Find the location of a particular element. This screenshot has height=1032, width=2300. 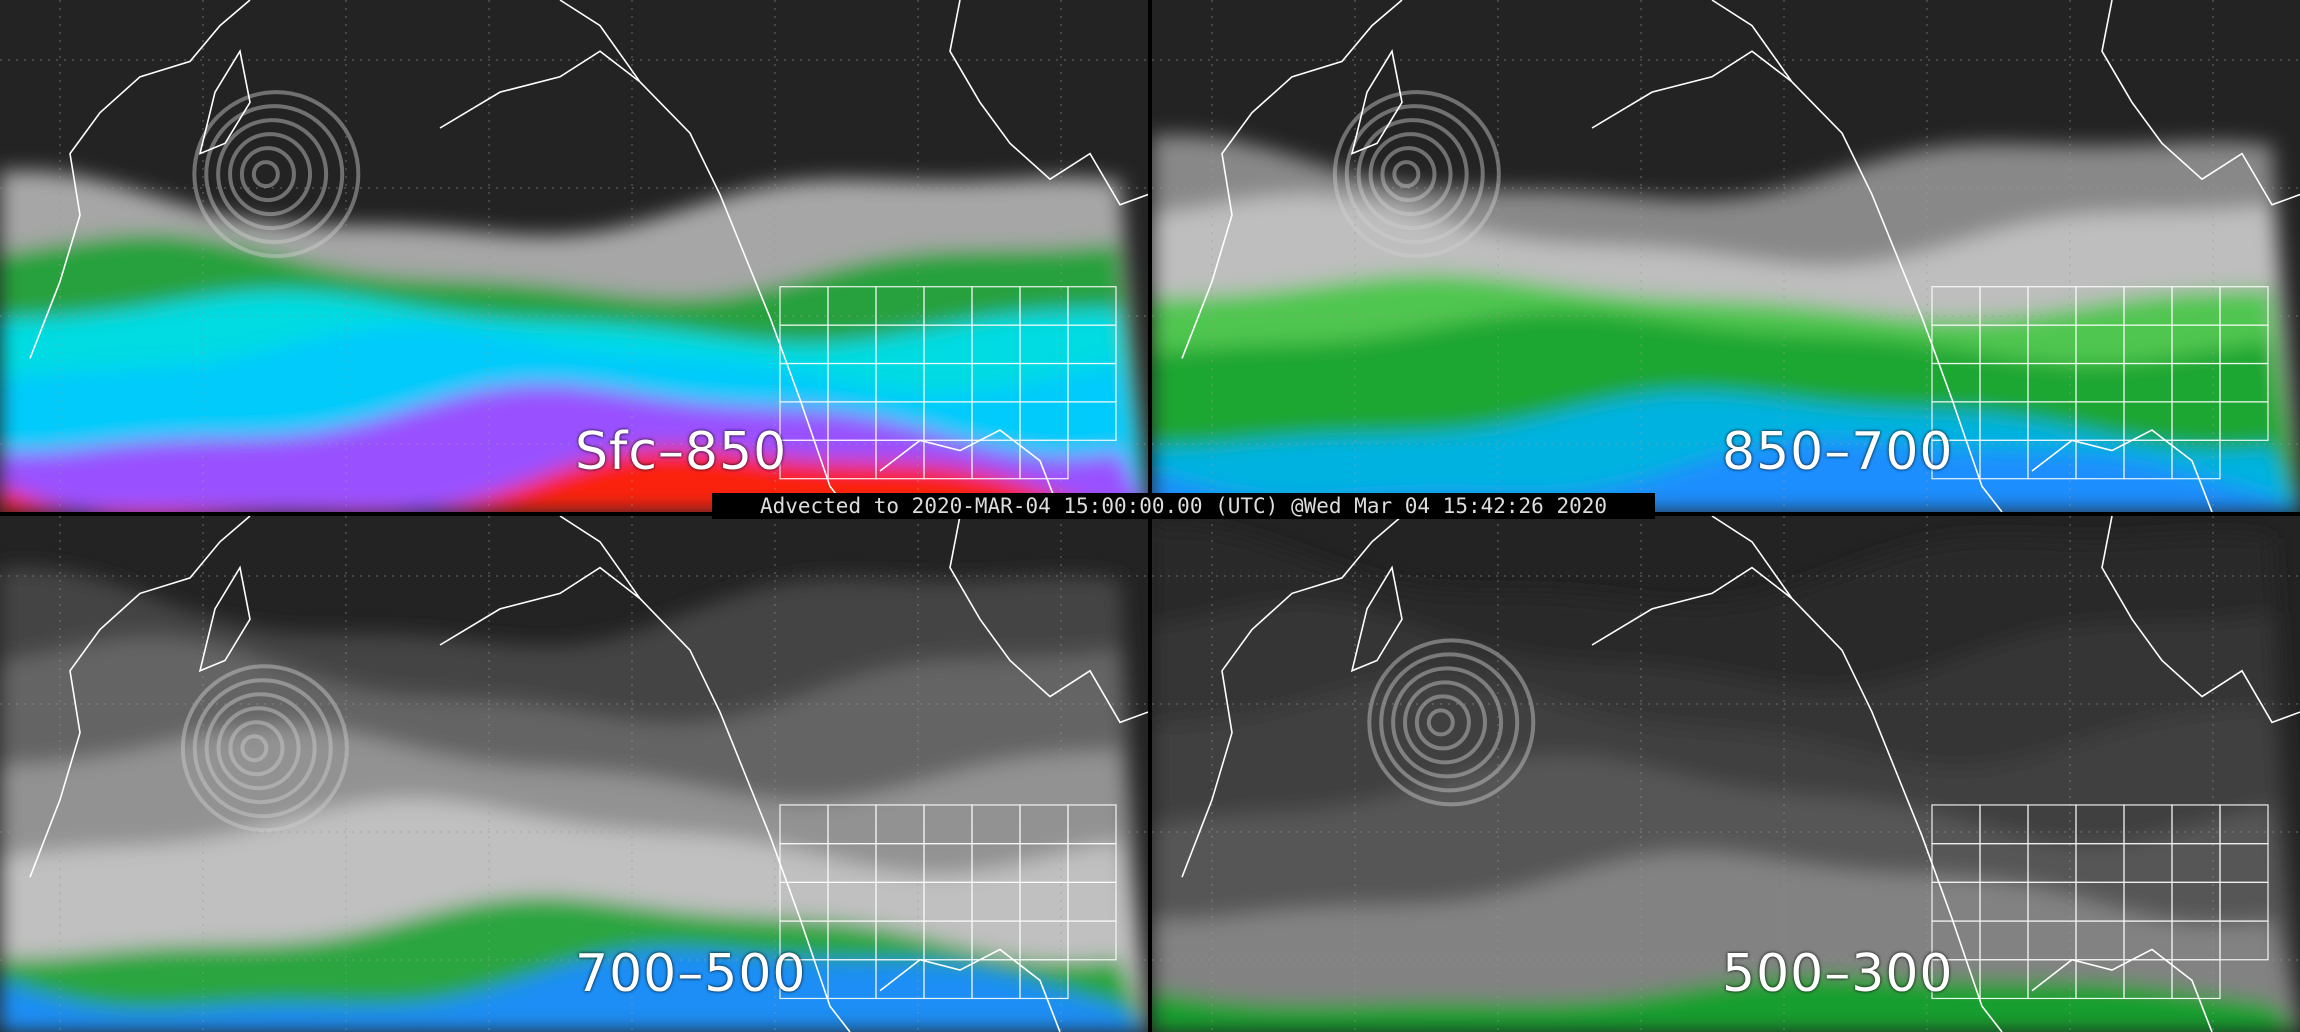

layer-label-500-300: 500–300 is located at coordinates (1838, 974).